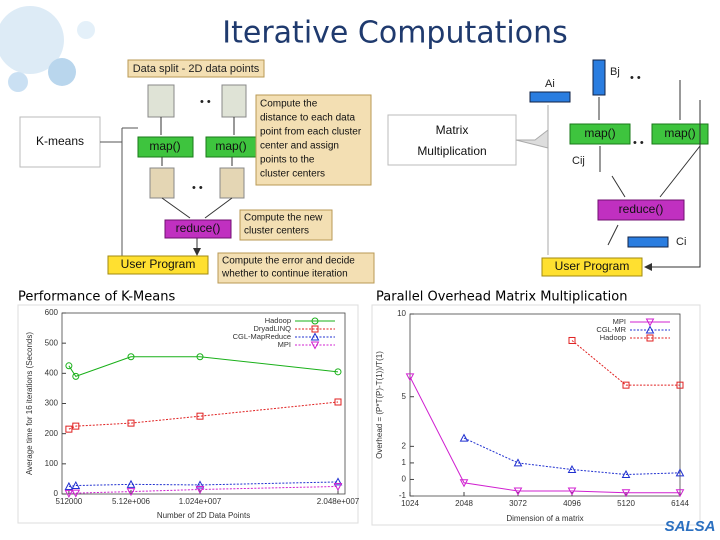 This screenshot has width=720, height=540. Describe the element at coordinates (394, 33) in the screenshot. I see `slide-title: Iterative Computations` at that location.